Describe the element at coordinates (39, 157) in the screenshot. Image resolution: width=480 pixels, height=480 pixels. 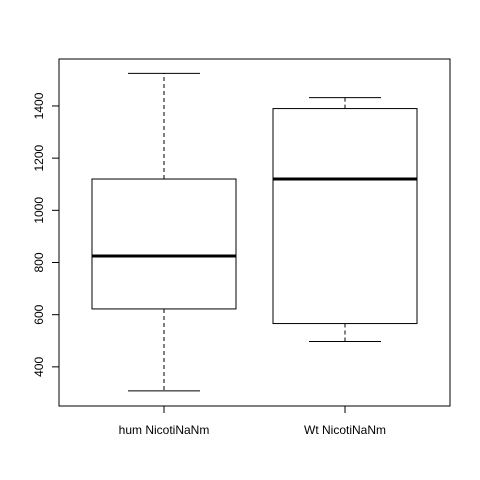
I see `y-tick-label: 1200` at that location.